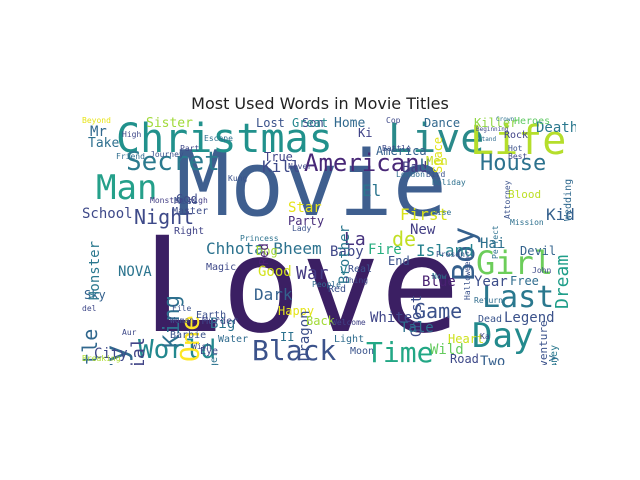 The width and height of the screenshot is (640, 480). I want to click on word-space: Space, so click(438, 154).